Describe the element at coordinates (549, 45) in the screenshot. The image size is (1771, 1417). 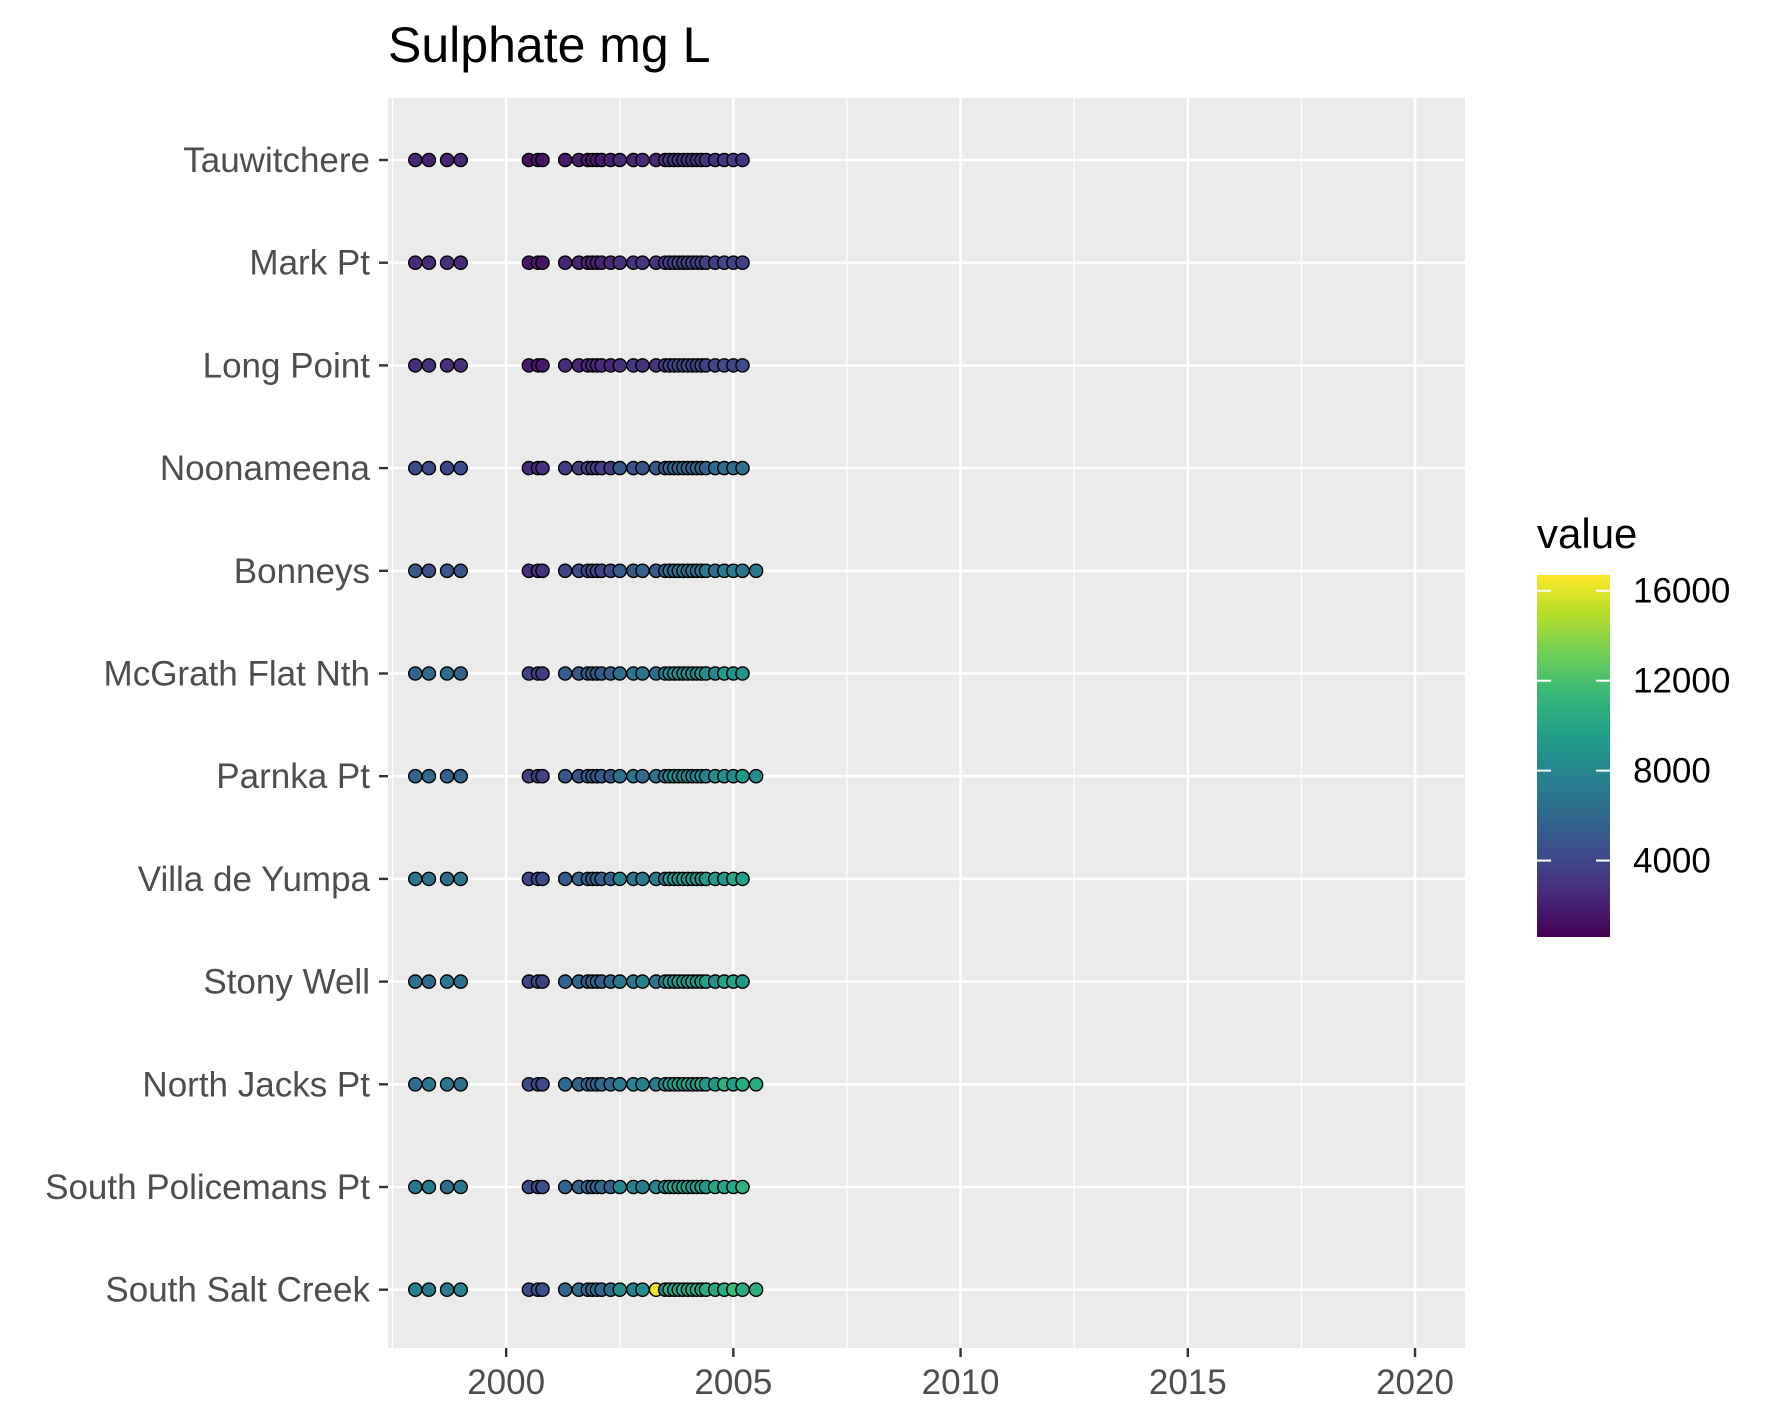
I see `chart-title: Sulphate mg L` at that location.